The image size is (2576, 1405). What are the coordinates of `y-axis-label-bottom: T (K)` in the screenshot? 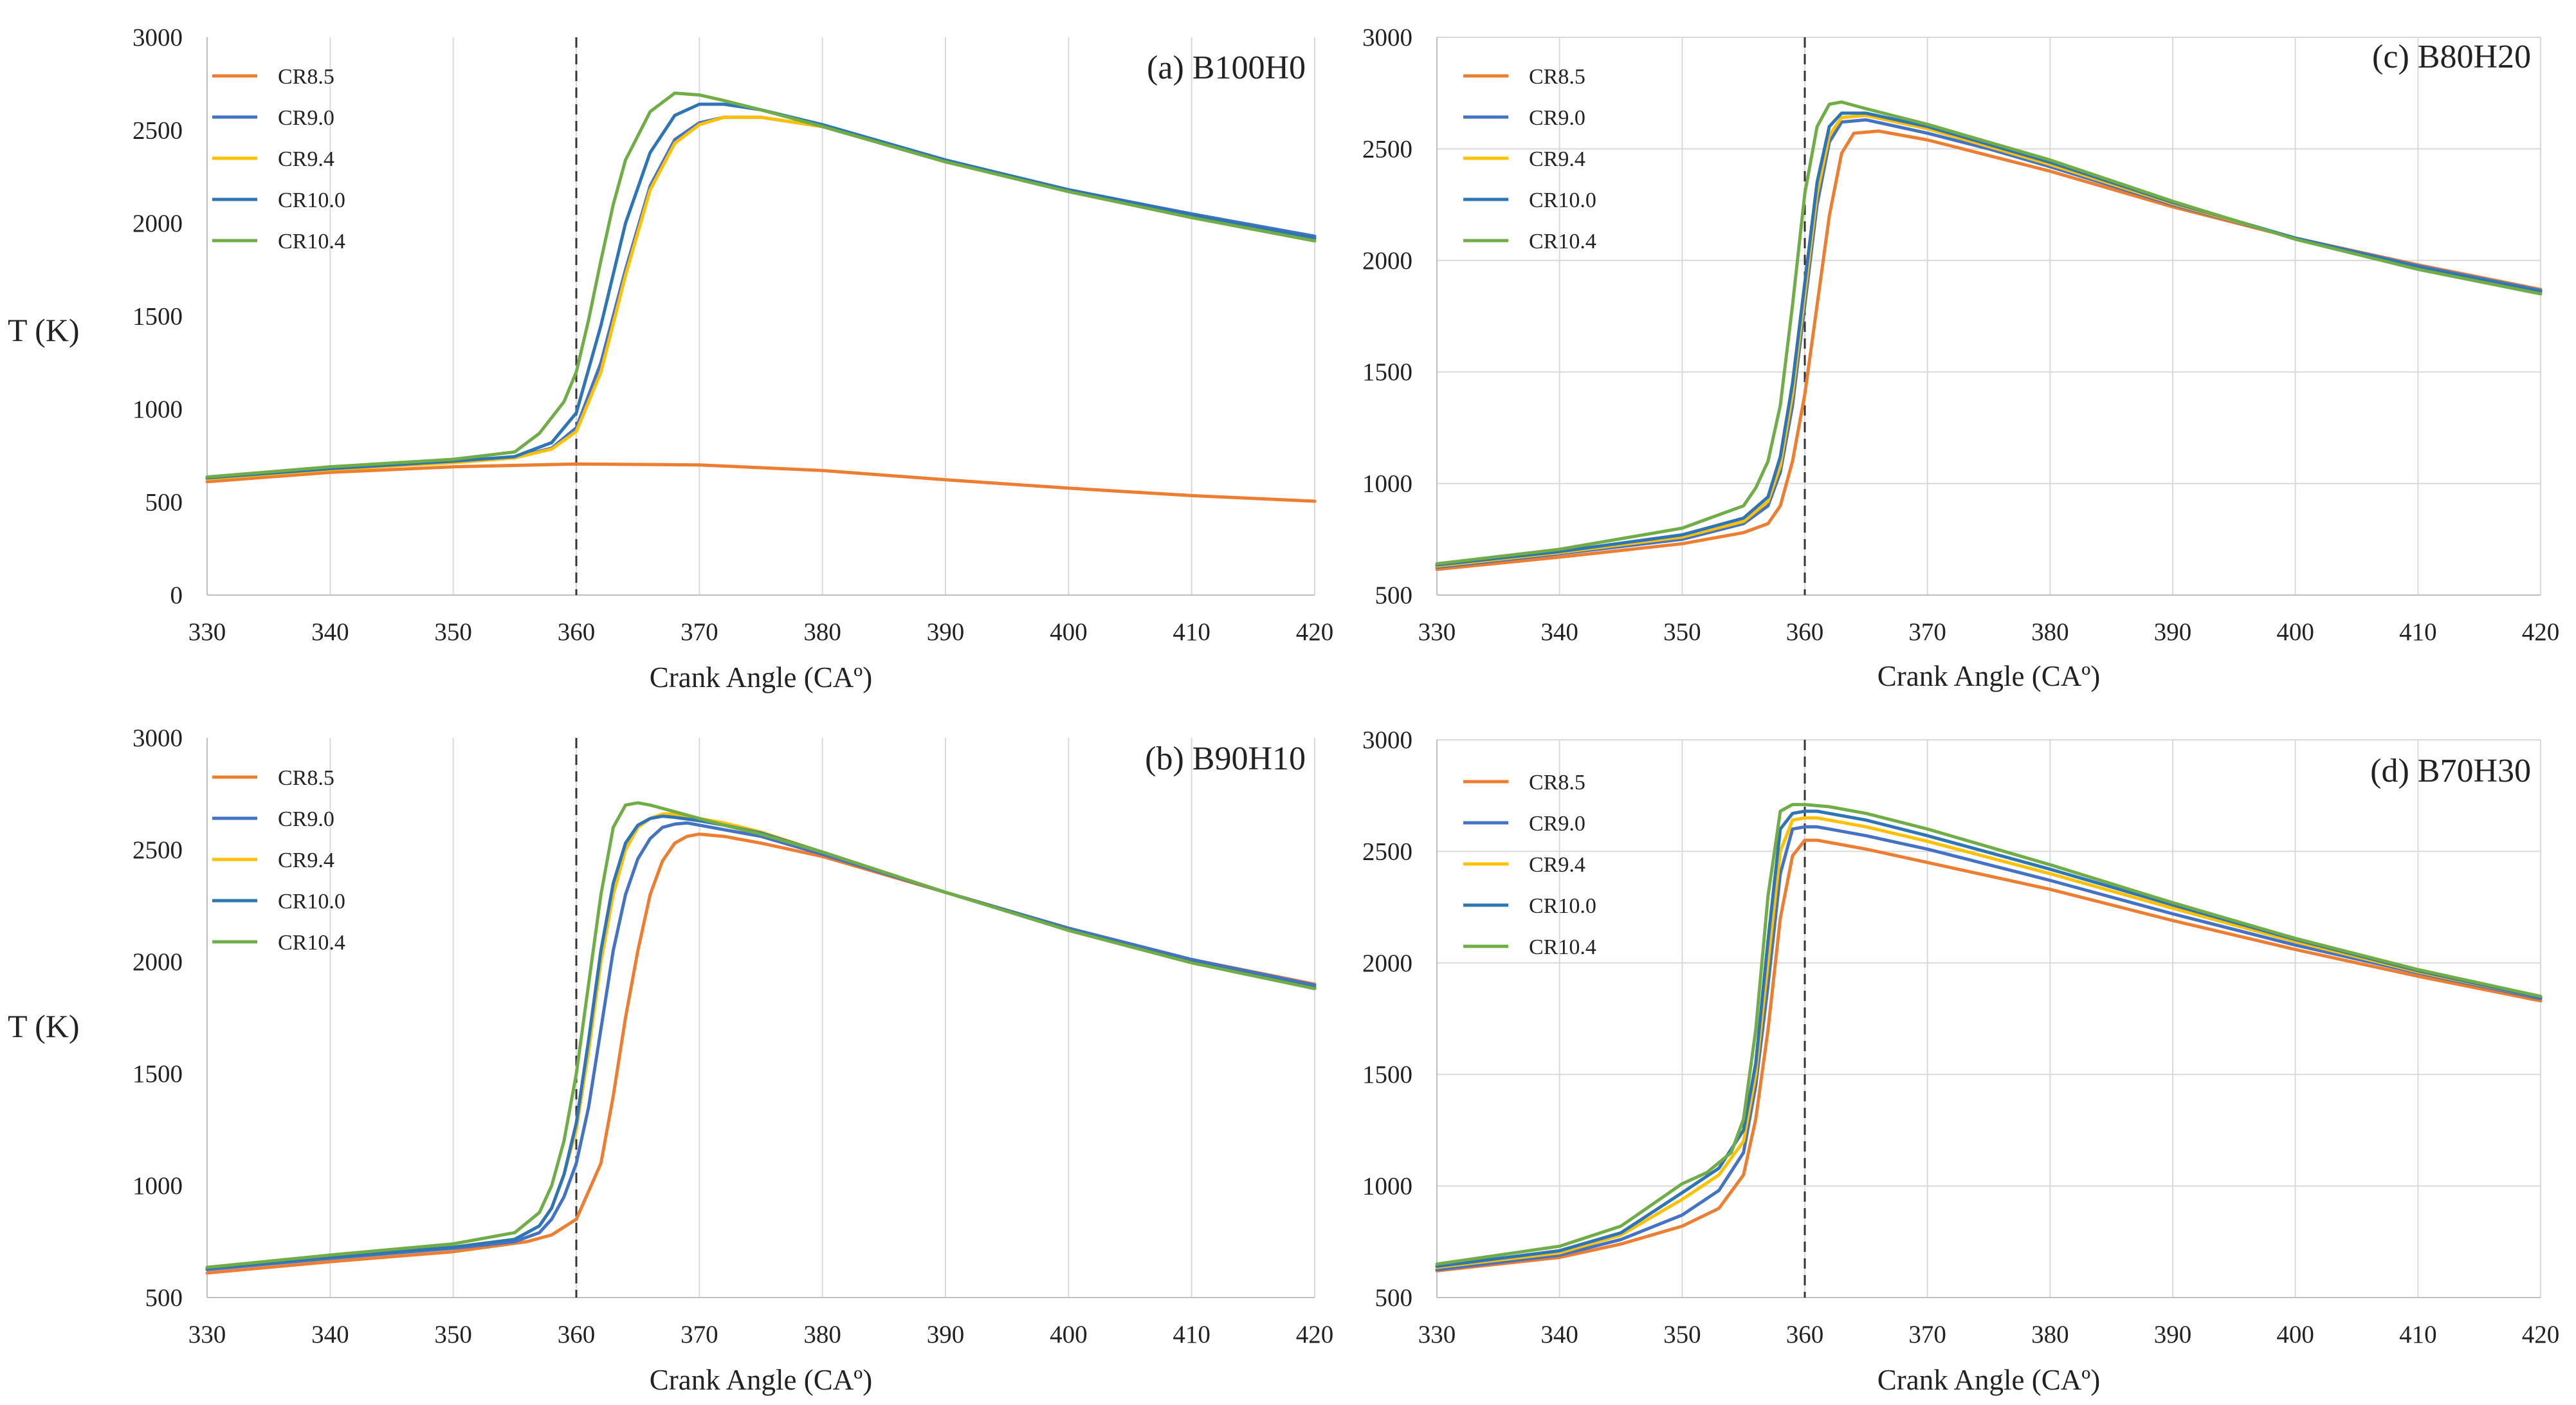 It's located at (44, 1026).